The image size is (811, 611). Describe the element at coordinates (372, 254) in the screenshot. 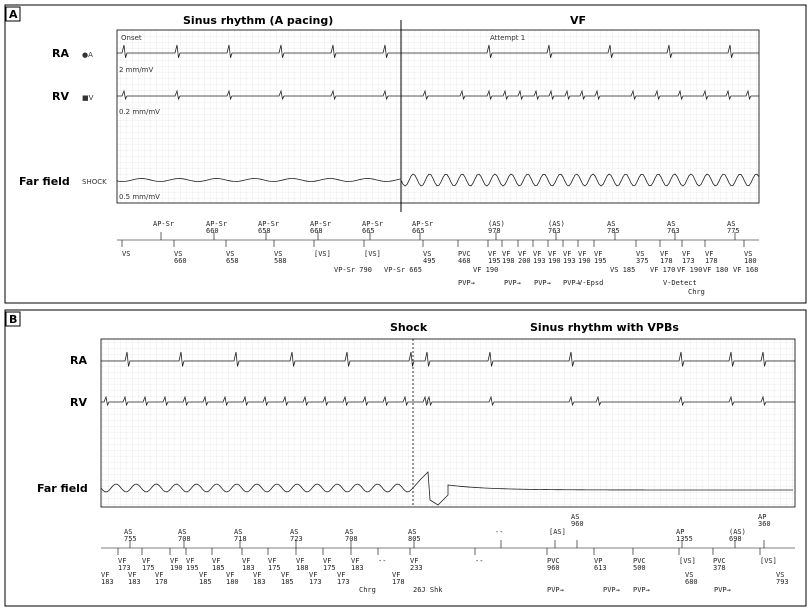

I see `panel-a-ventricular-marker-label: [VS]` at that location.